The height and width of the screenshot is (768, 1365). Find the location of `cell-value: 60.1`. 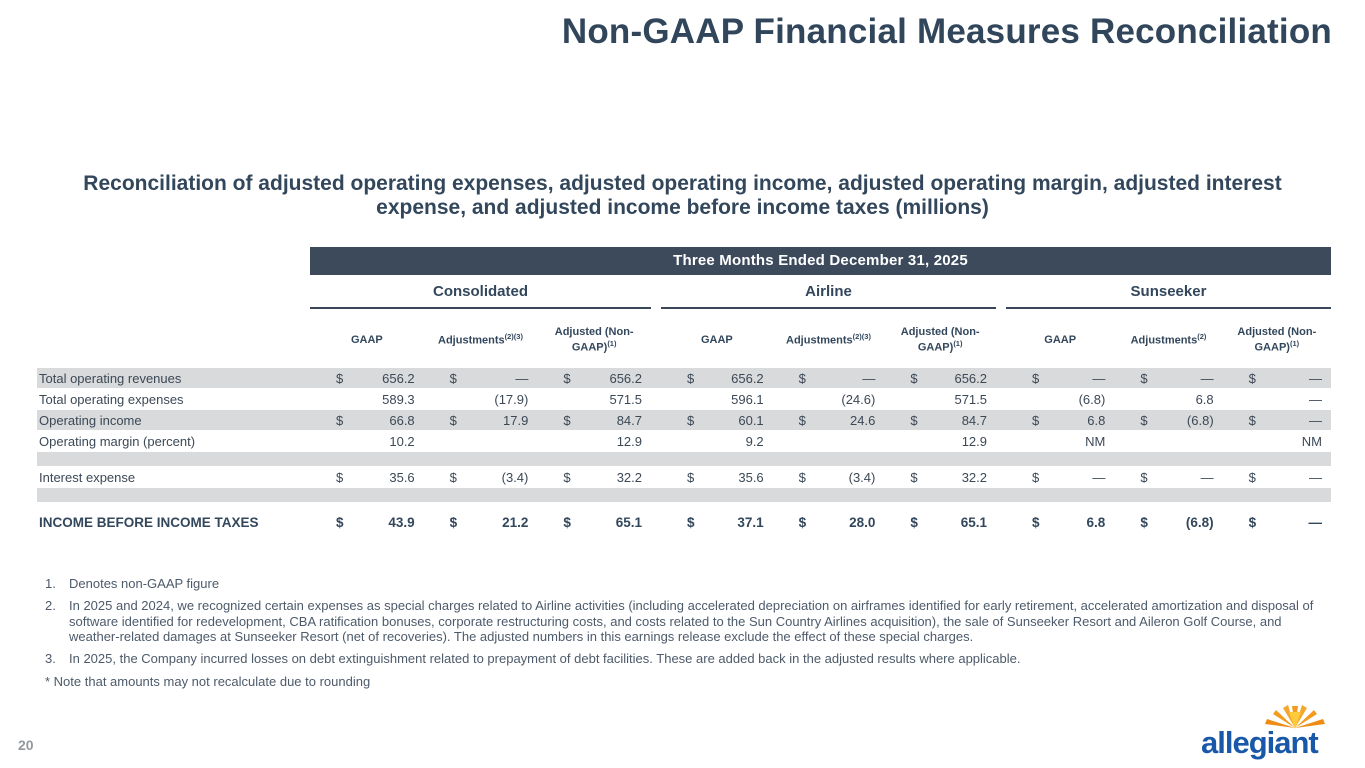

cell-value: 60.1 is located at coordinates (751, 420).